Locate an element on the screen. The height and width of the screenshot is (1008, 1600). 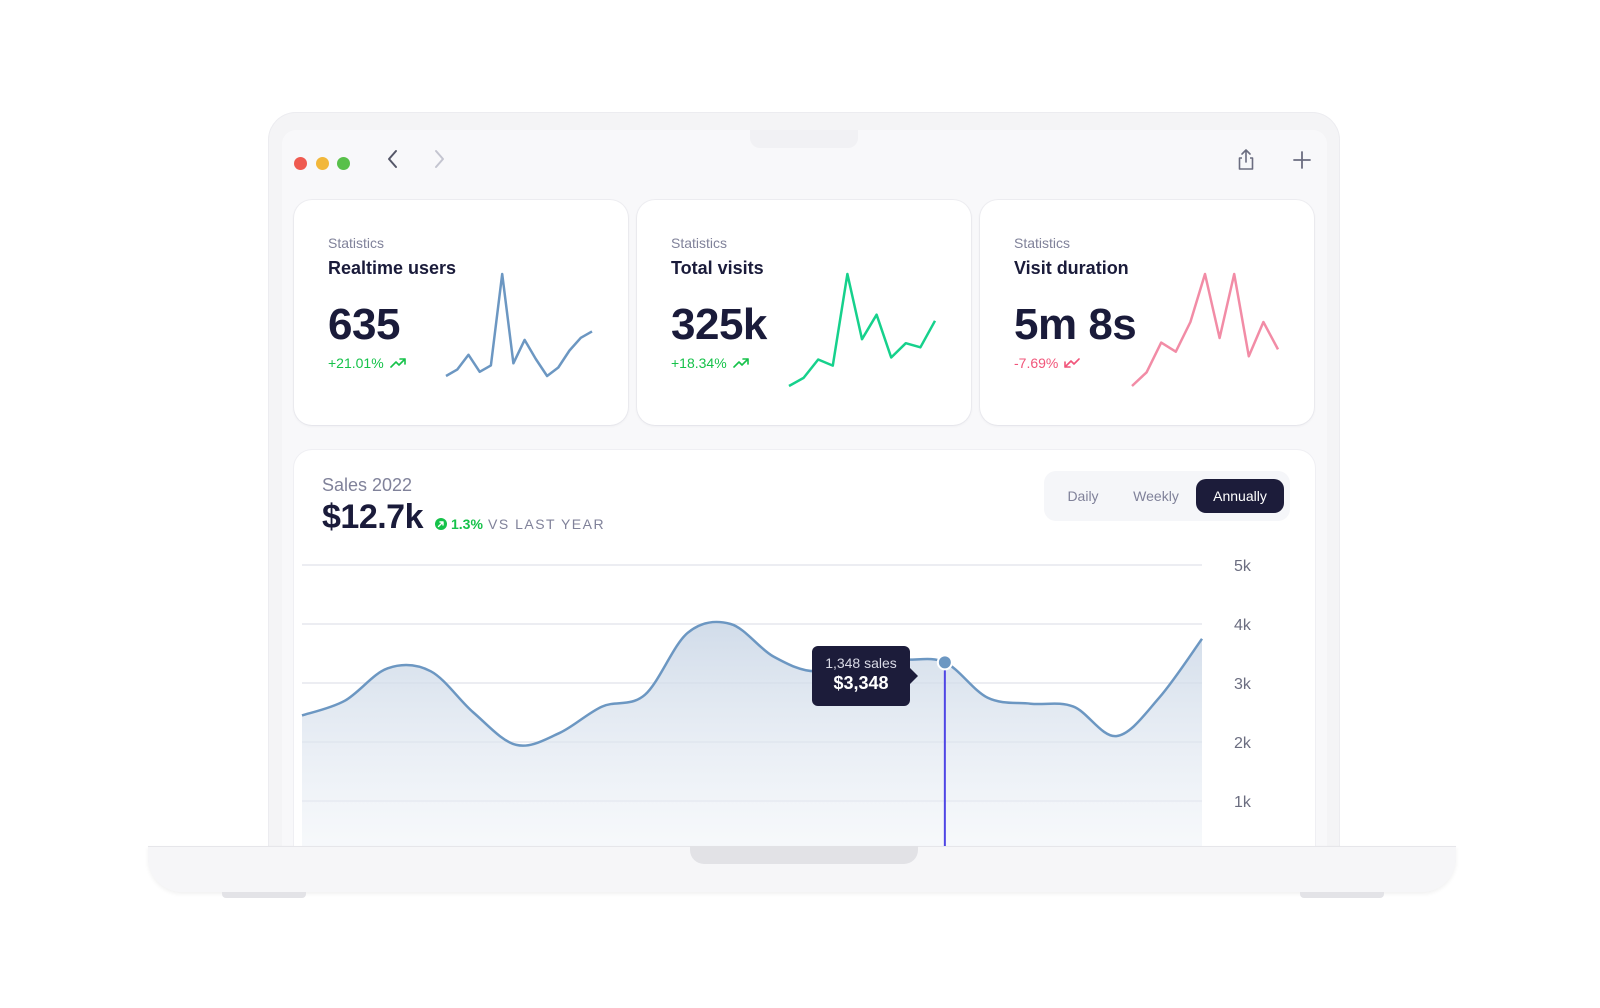
arrow-up-circle-icon is located at coordinates (441, 524).